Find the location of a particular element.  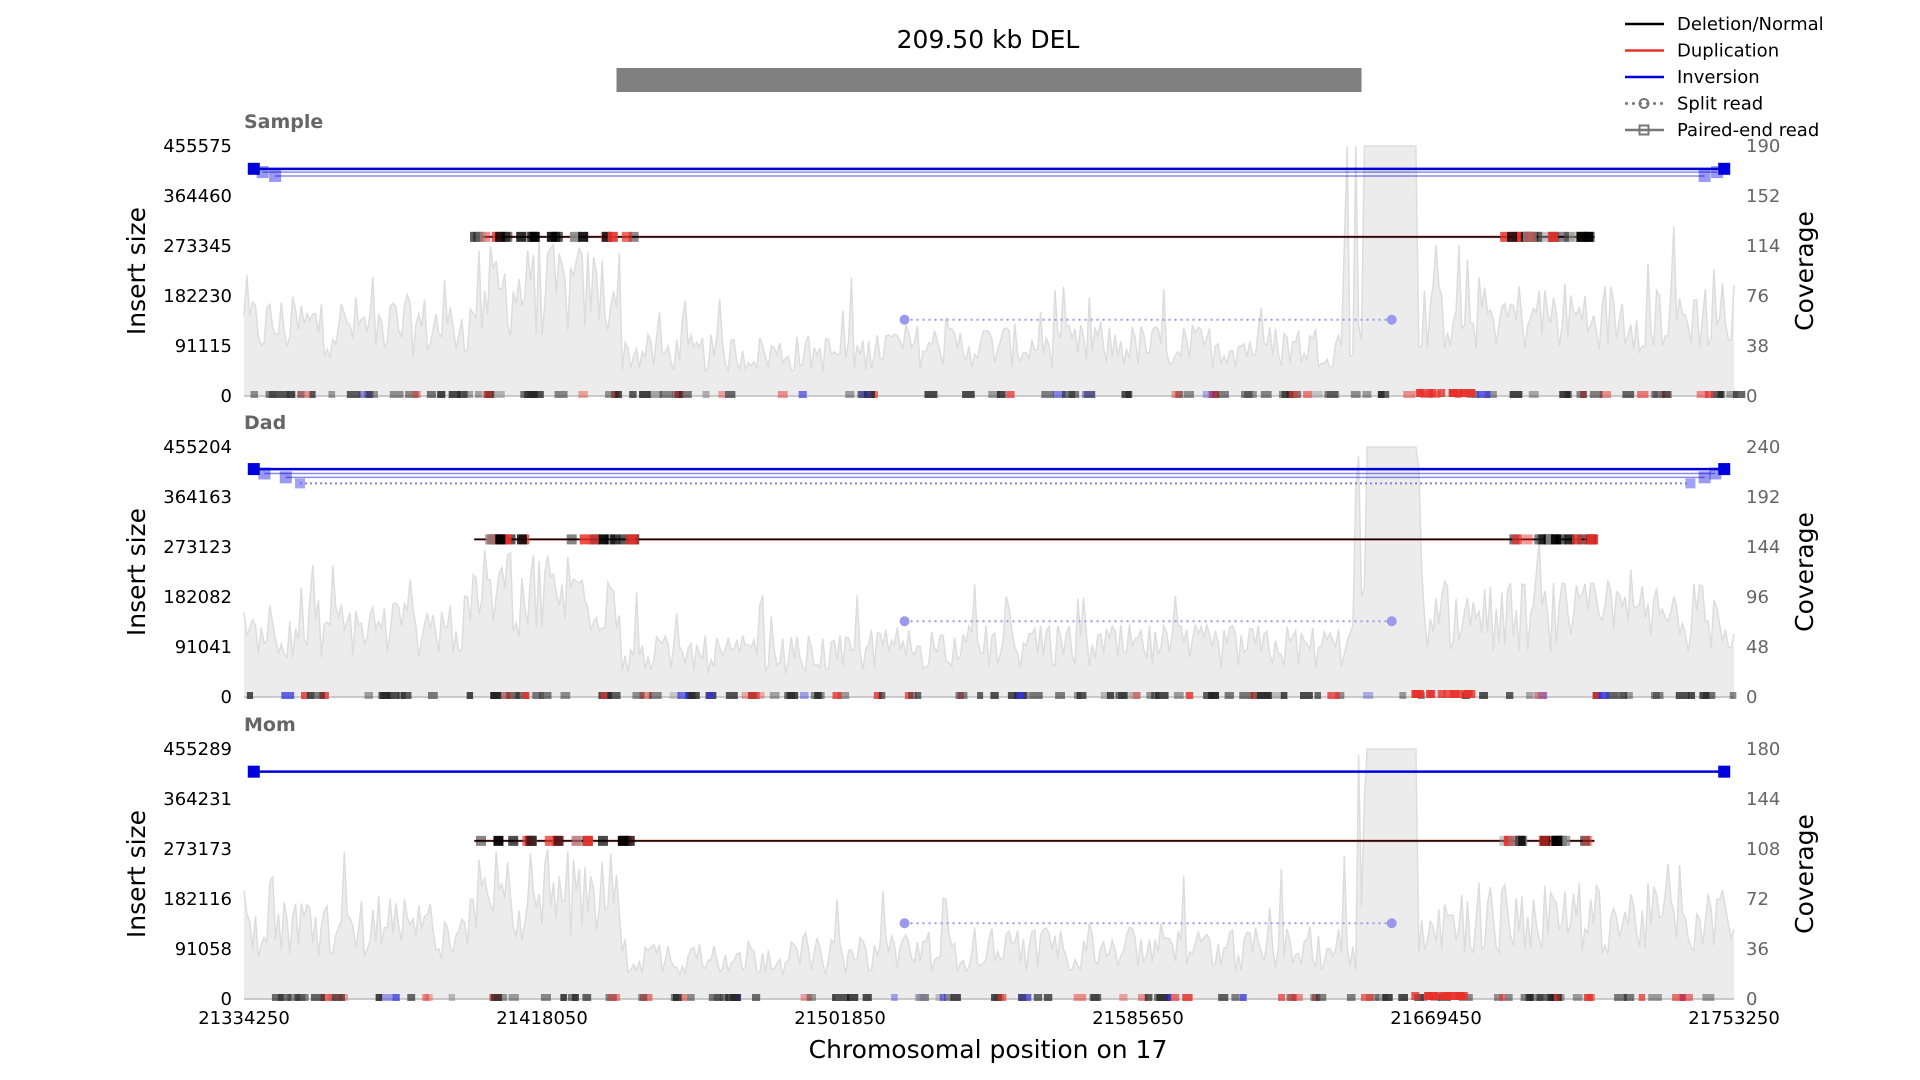

coverage-tick-label: 114 is located at coordinates (1763, 246).